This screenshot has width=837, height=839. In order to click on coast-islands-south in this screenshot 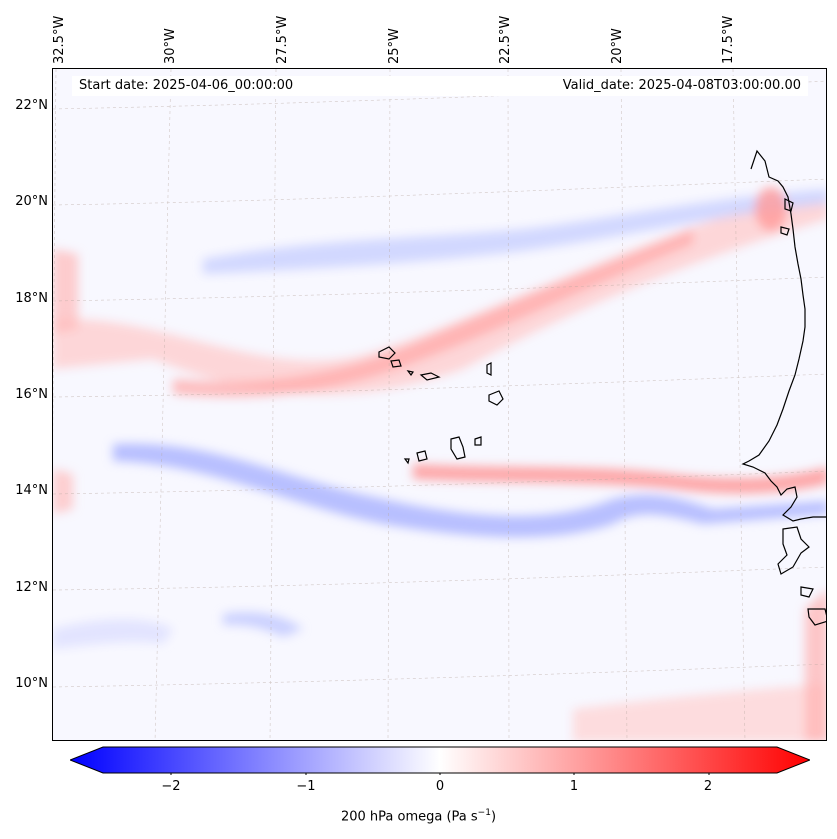, I will do `click(793, 550)`.